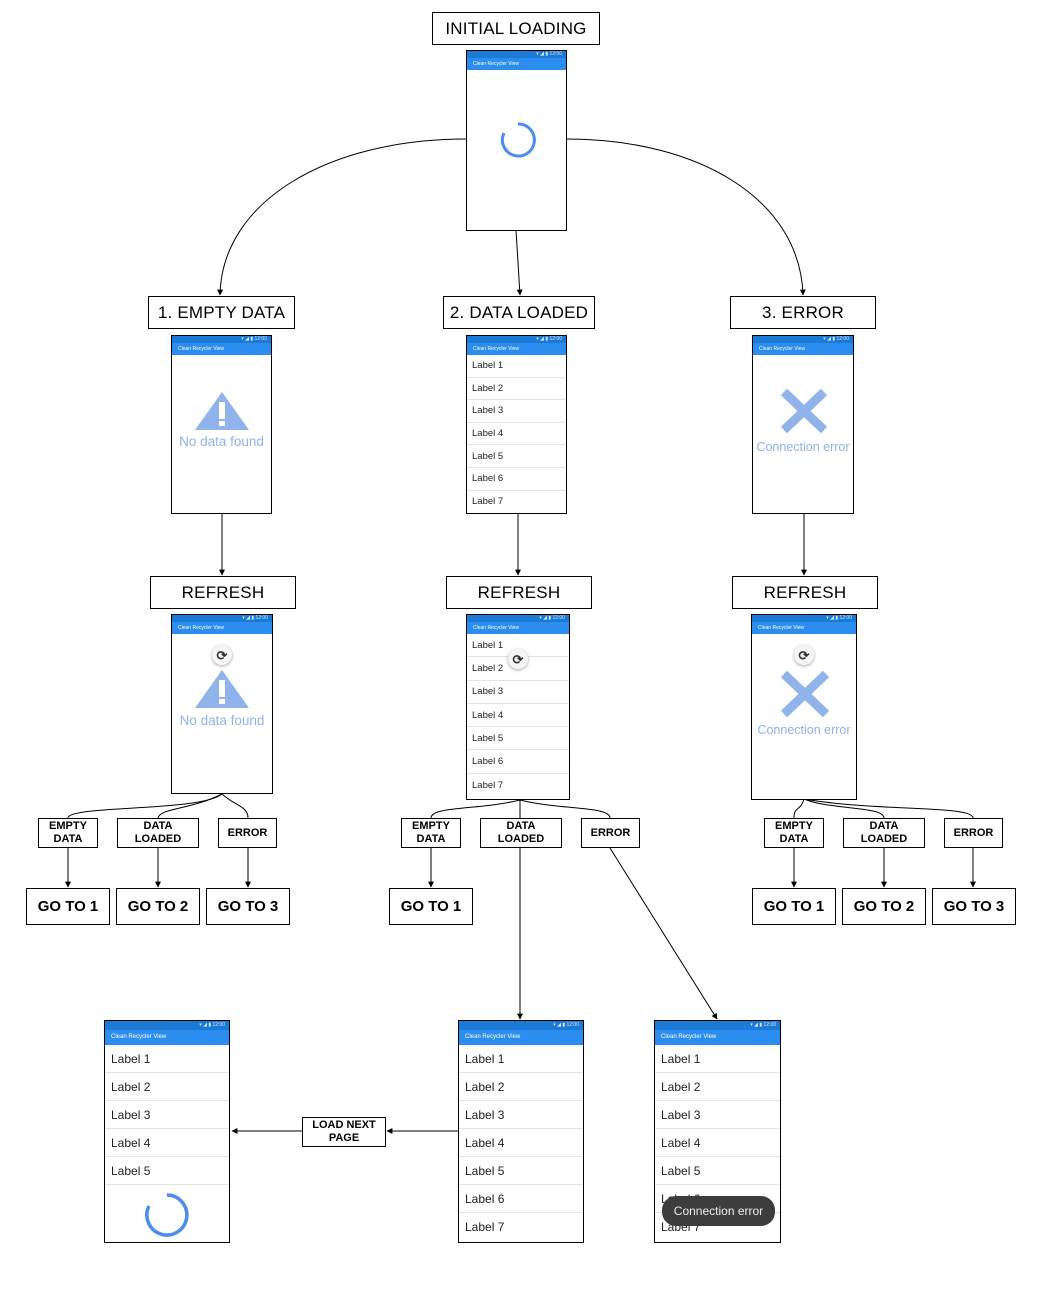  Describe the element at coordinates (344, 1132) in the screenshot. I see `load-next-page-label: LOAD NEXT PAGE` at that location.